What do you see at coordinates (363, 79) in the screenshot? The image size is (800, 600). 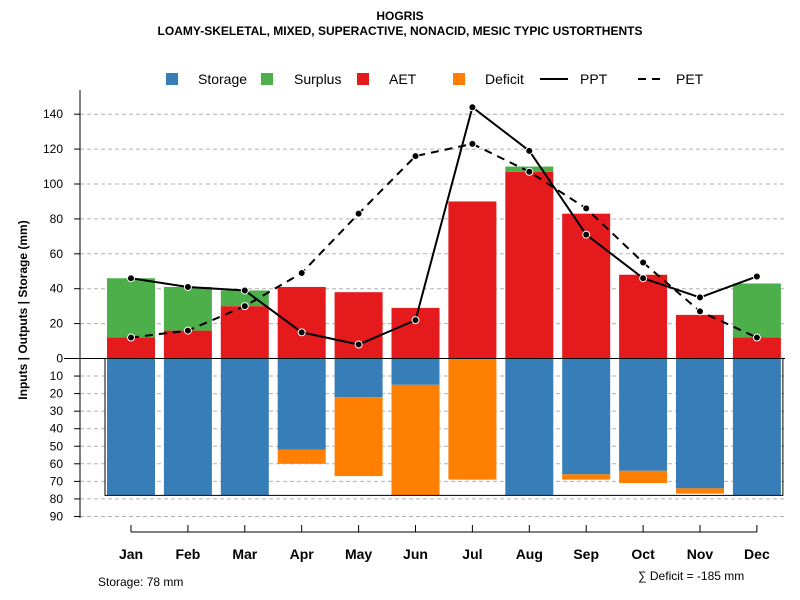 I see `legend-swatch-aet` at bounding box center [363, 79].